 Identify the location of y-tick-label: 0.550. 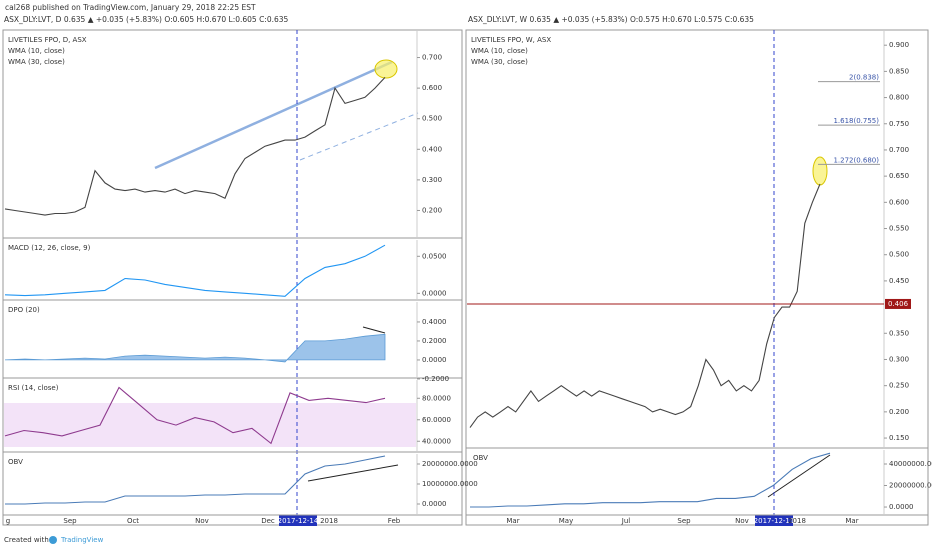
(899, 229).